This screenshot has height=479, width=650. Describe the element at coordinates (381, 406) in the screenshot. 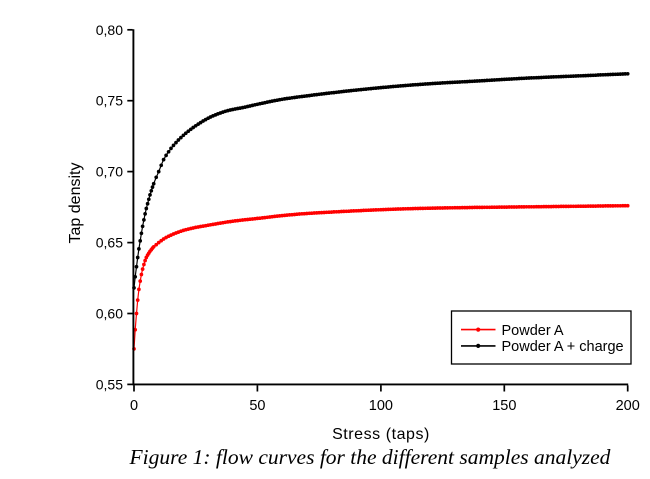

I see `svg-text: 100` at that location.